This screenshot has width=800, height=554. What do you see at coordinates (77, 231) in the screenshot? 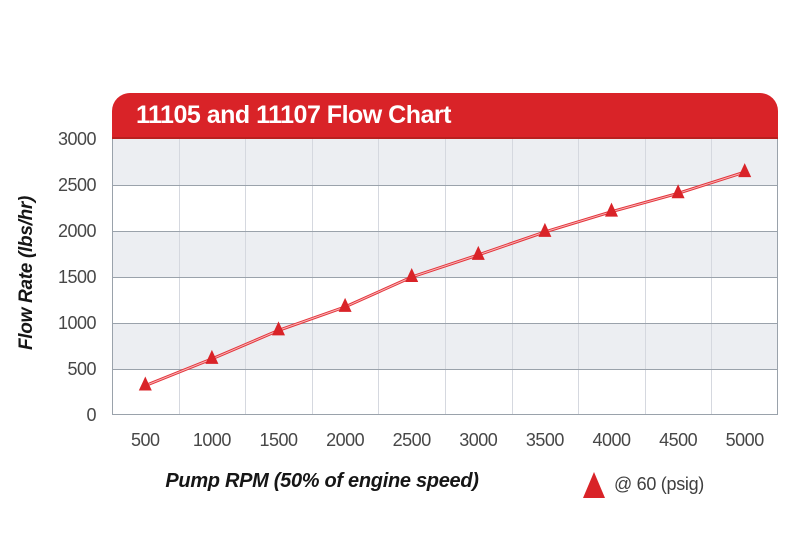
I see `y-tick-label: 2000` at bounding box center [77, 231].